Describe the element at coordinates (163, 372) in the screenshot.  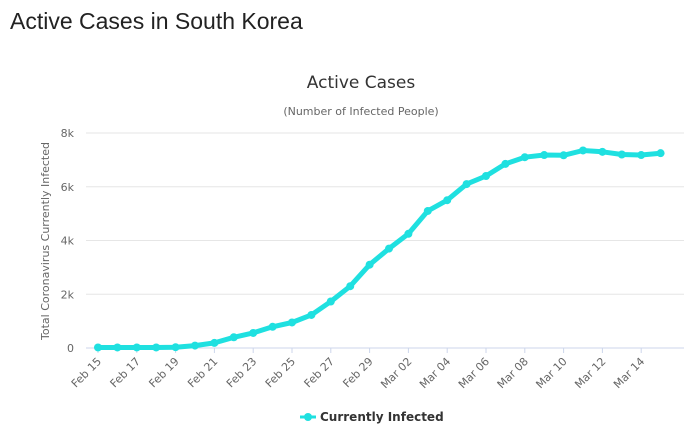
I see `x-tick-label: Feb 19` at that location.